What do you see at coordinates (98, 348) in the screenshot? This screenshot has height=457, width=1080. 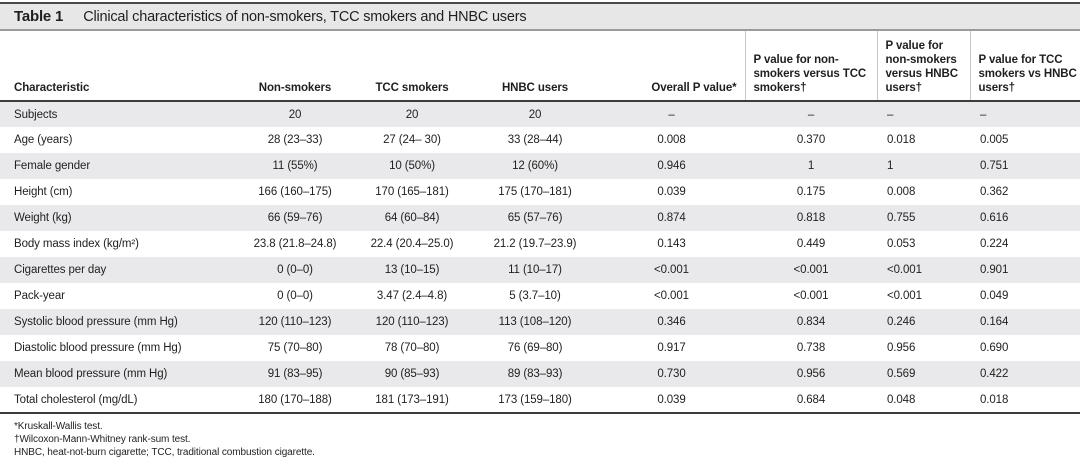 I see `characteristic-cell: Diastolic blood pressure (mm Hg)` at bounding box center [98, 348].